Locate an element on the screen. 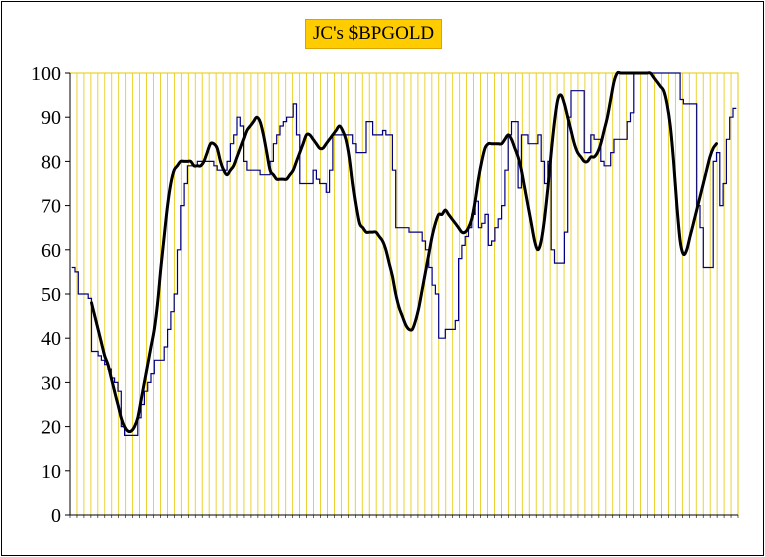  y-tick-label: 80 is located at coordinates (51, 162).